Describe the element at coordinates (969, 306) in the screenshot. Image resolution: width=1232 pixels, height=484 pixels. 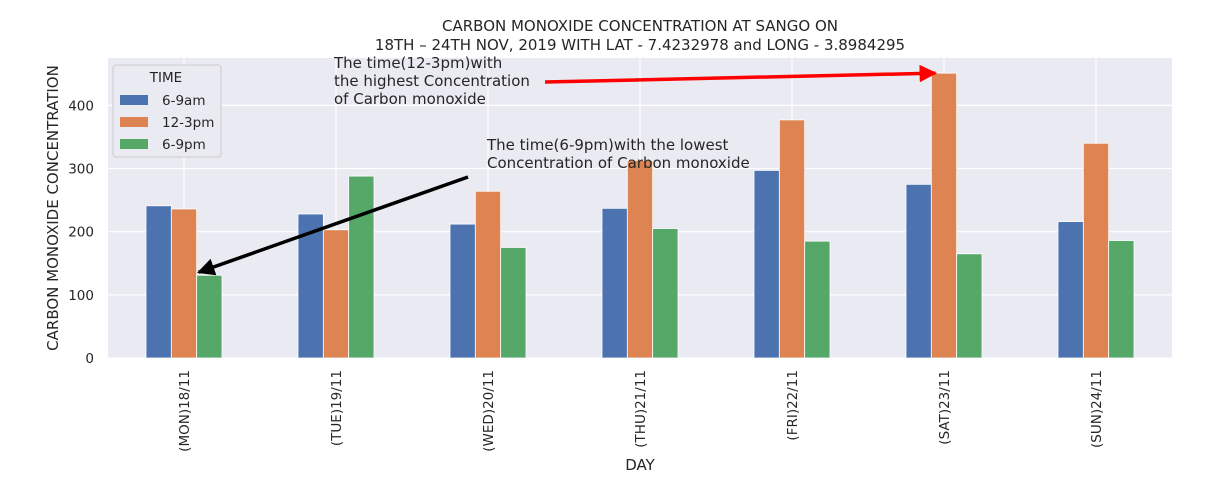
I see `bar-6-9pm-(SAT)23/11` at that location.